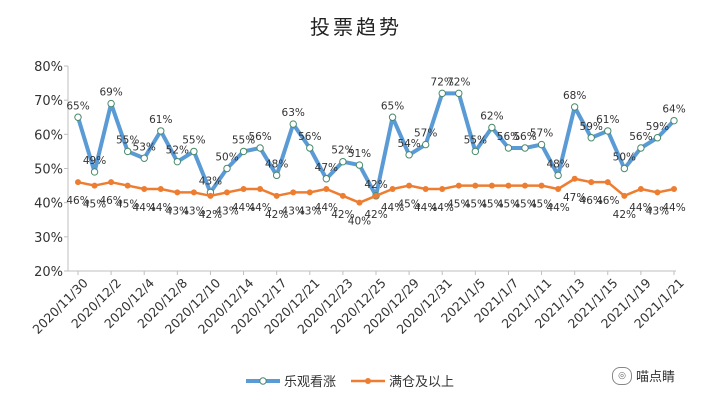 The height and width of the screenshot is (406, 712). I want to click on watermark: ◎ 喵点睛, so click(643, 375).